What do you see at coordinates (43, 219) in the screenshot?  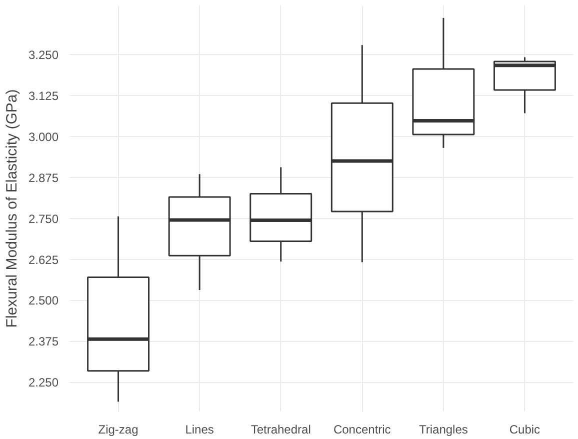 I see `y-tick-label: 2.750` at bounding box center [43, 219].